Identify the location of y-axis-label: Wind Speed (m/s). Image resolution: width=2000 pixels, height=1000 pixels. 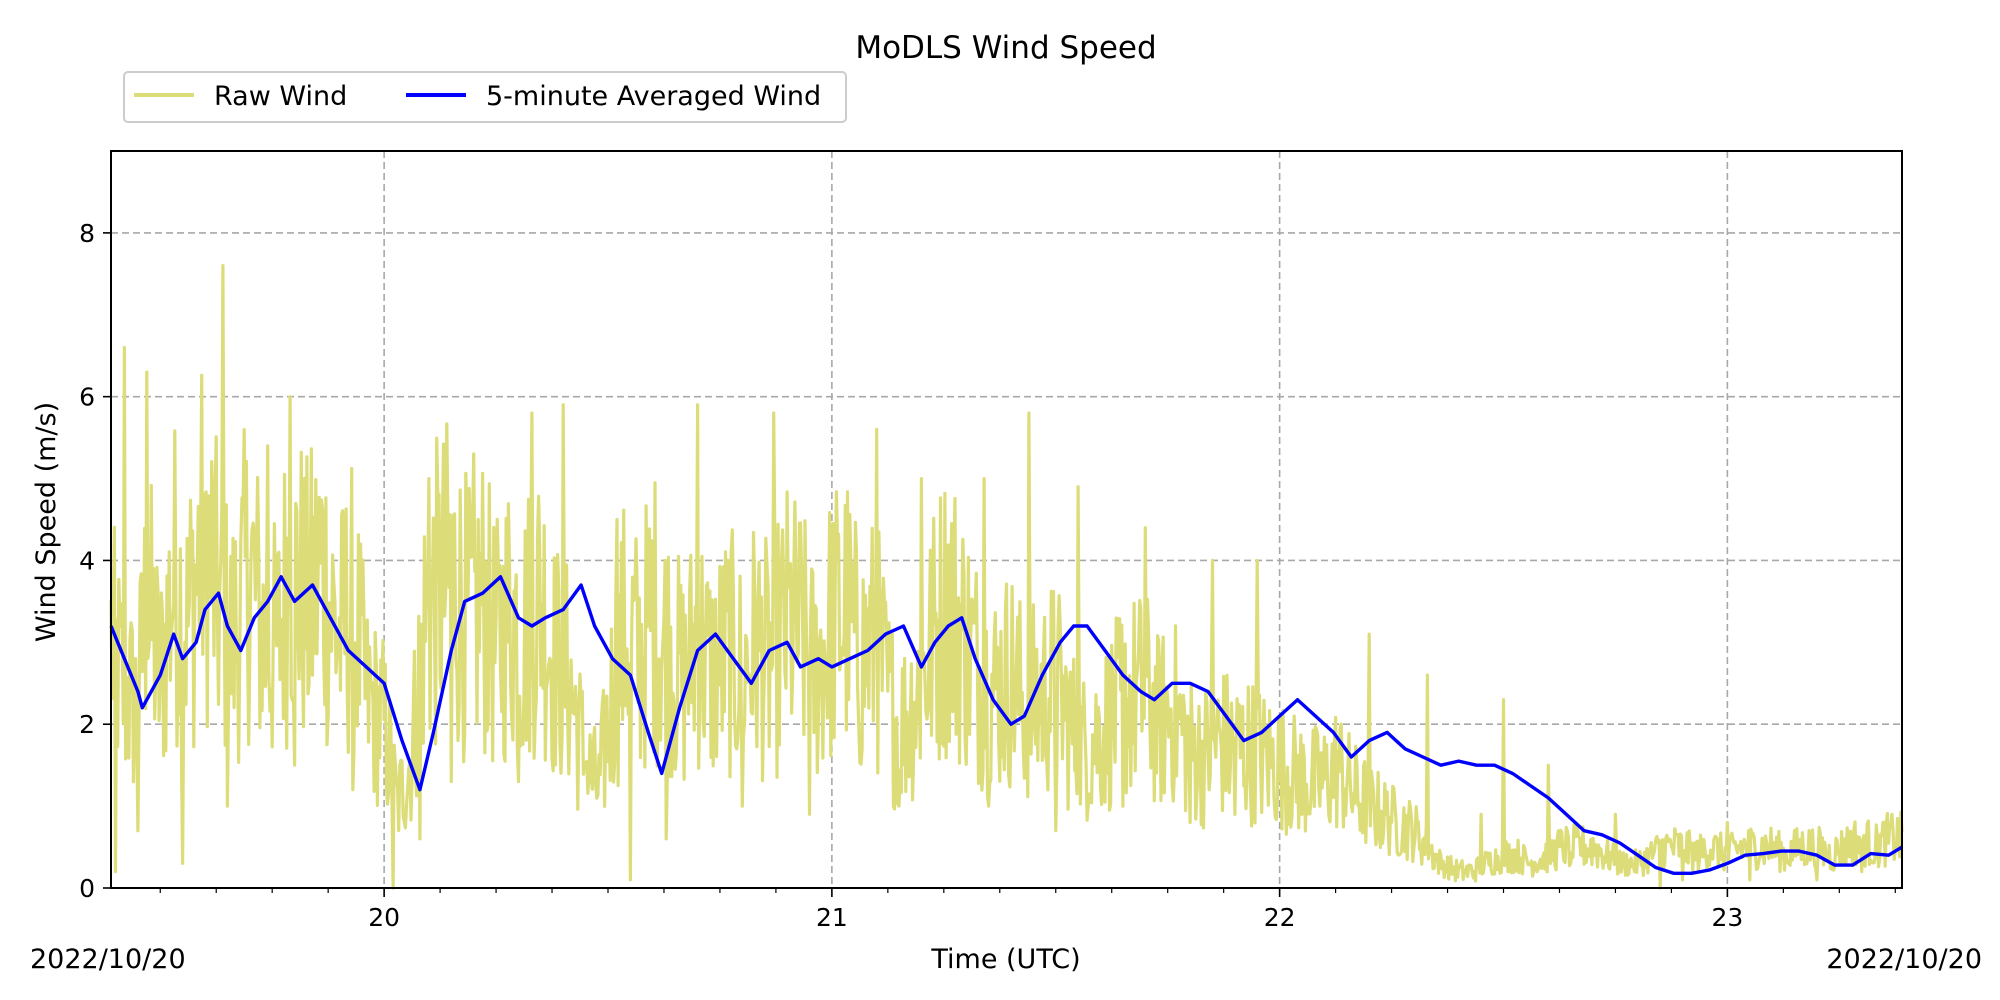
(46, 522).